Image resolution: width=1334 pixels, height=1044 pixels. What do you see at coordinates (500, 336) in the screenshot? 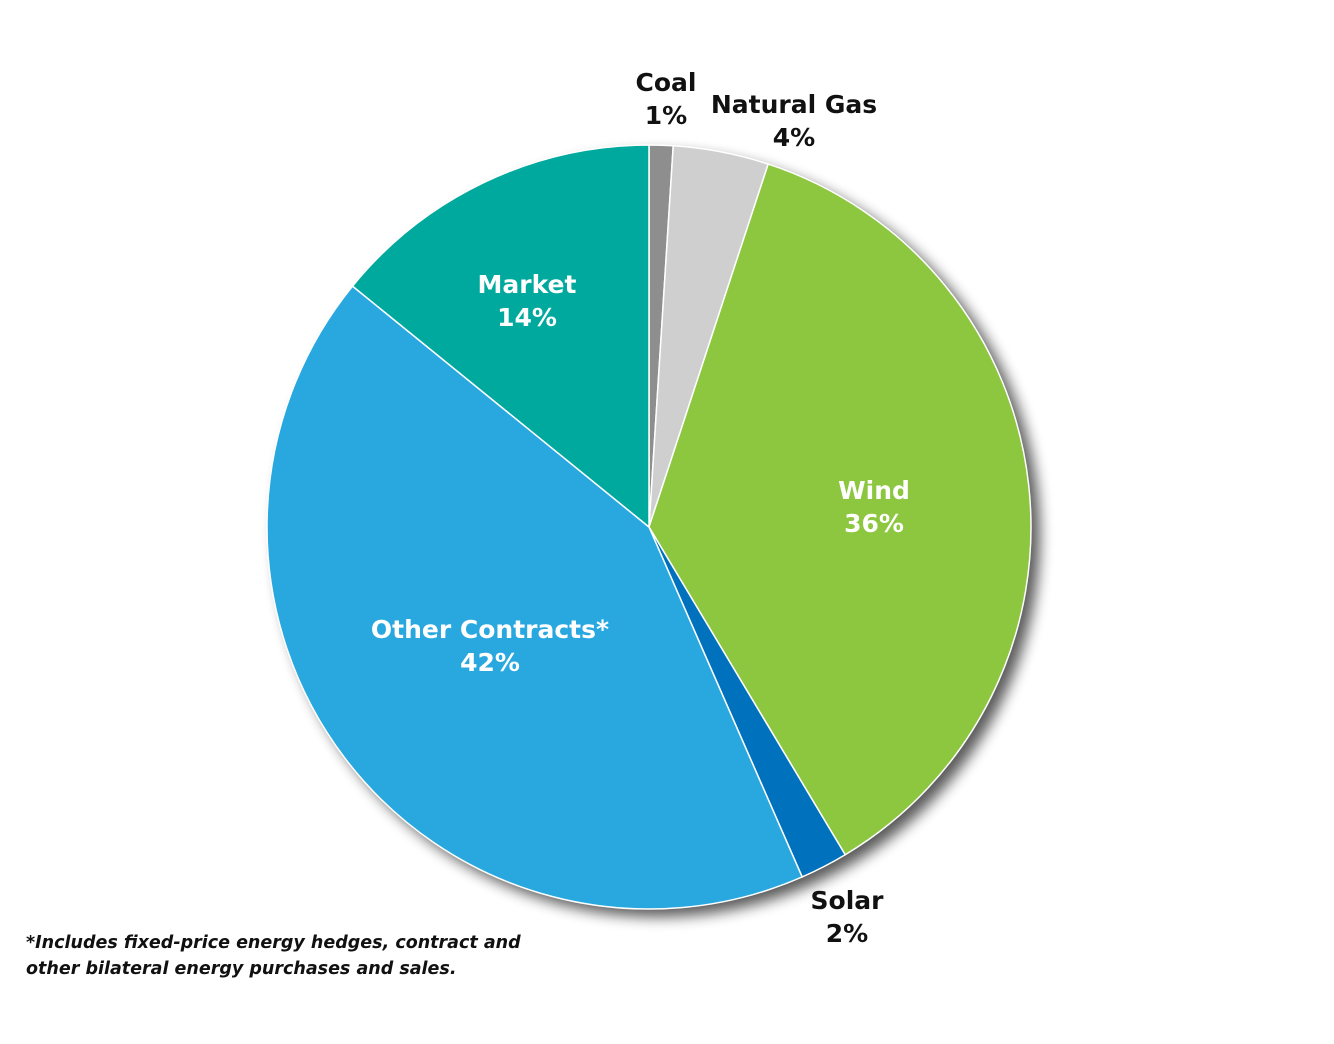
I see `slice-market` at bounding box center [500, 336].